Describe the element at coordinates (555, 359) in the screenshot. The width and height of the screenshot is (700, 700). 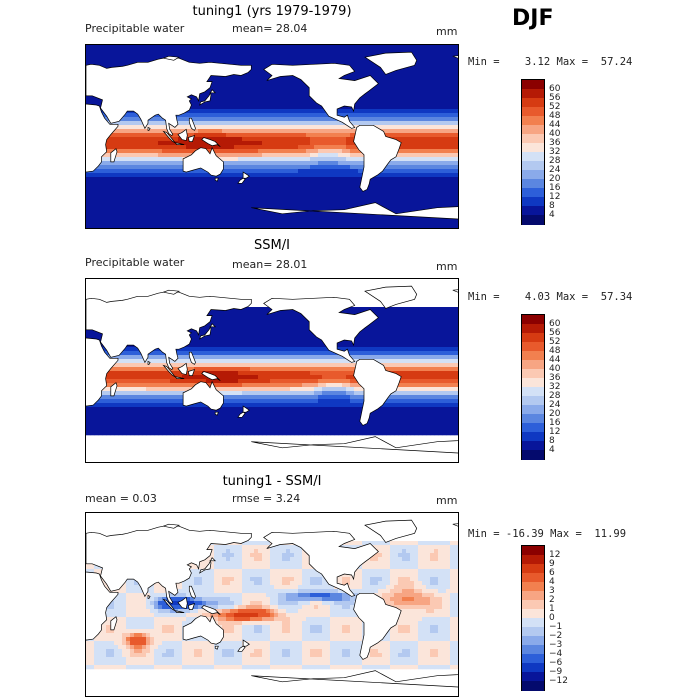
I see `colorbar-tick-label: 44` at that location.